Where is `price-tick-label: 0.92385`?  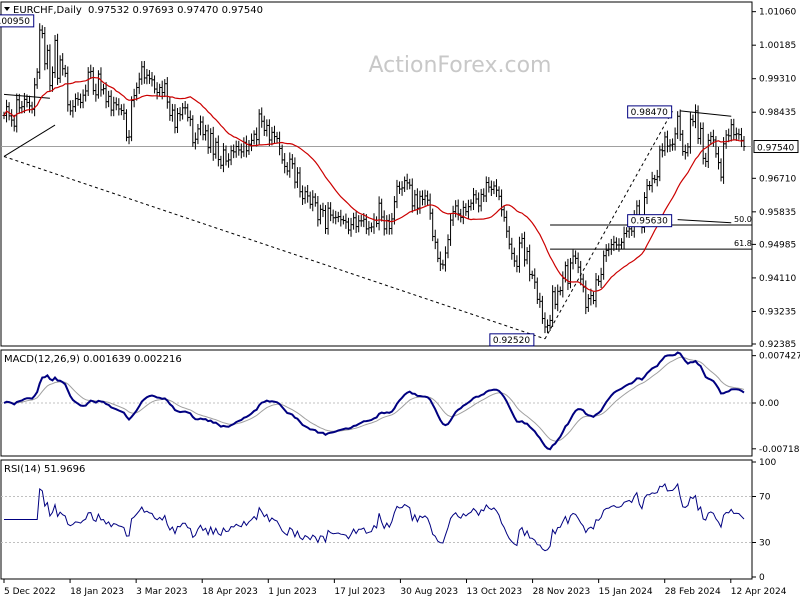 price-tick-label: 0.92385 is located at coordinates (777, 345).